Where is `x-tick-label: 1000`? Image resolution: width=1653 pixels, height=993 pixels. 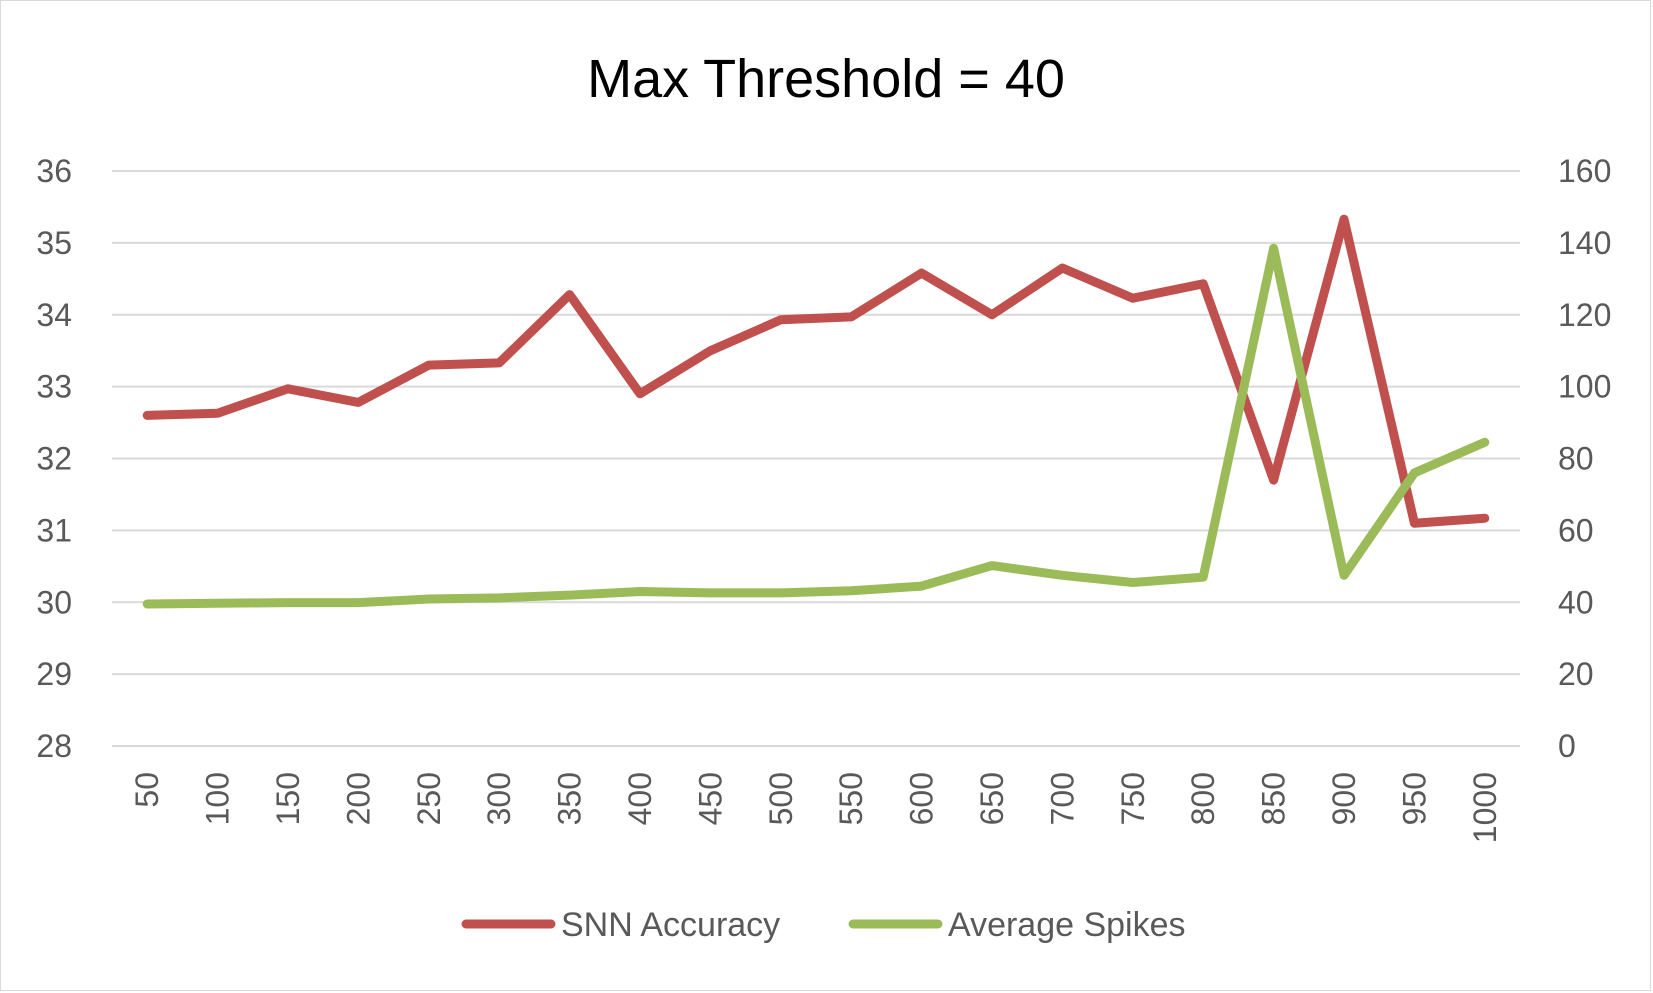
x-tick-label: 1000 is located at coordinates (1485, 807).